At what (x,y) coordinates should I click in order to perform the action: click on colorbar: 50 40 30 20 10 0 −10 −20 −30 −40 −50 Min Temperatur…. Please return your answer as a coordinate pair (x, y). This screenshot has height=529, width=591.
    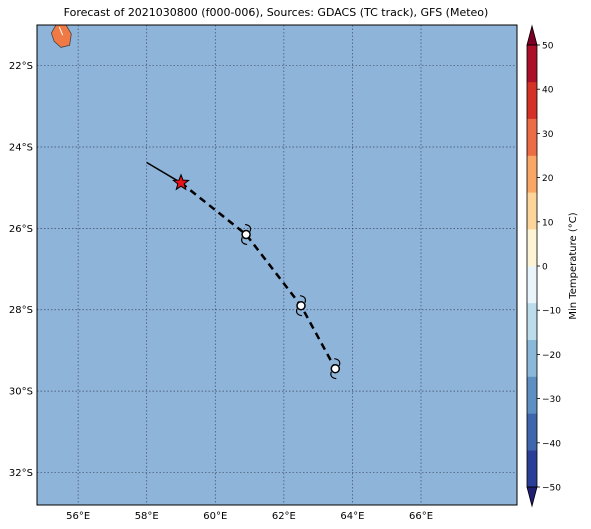
    Looking at the image, I should click on (552, 266).